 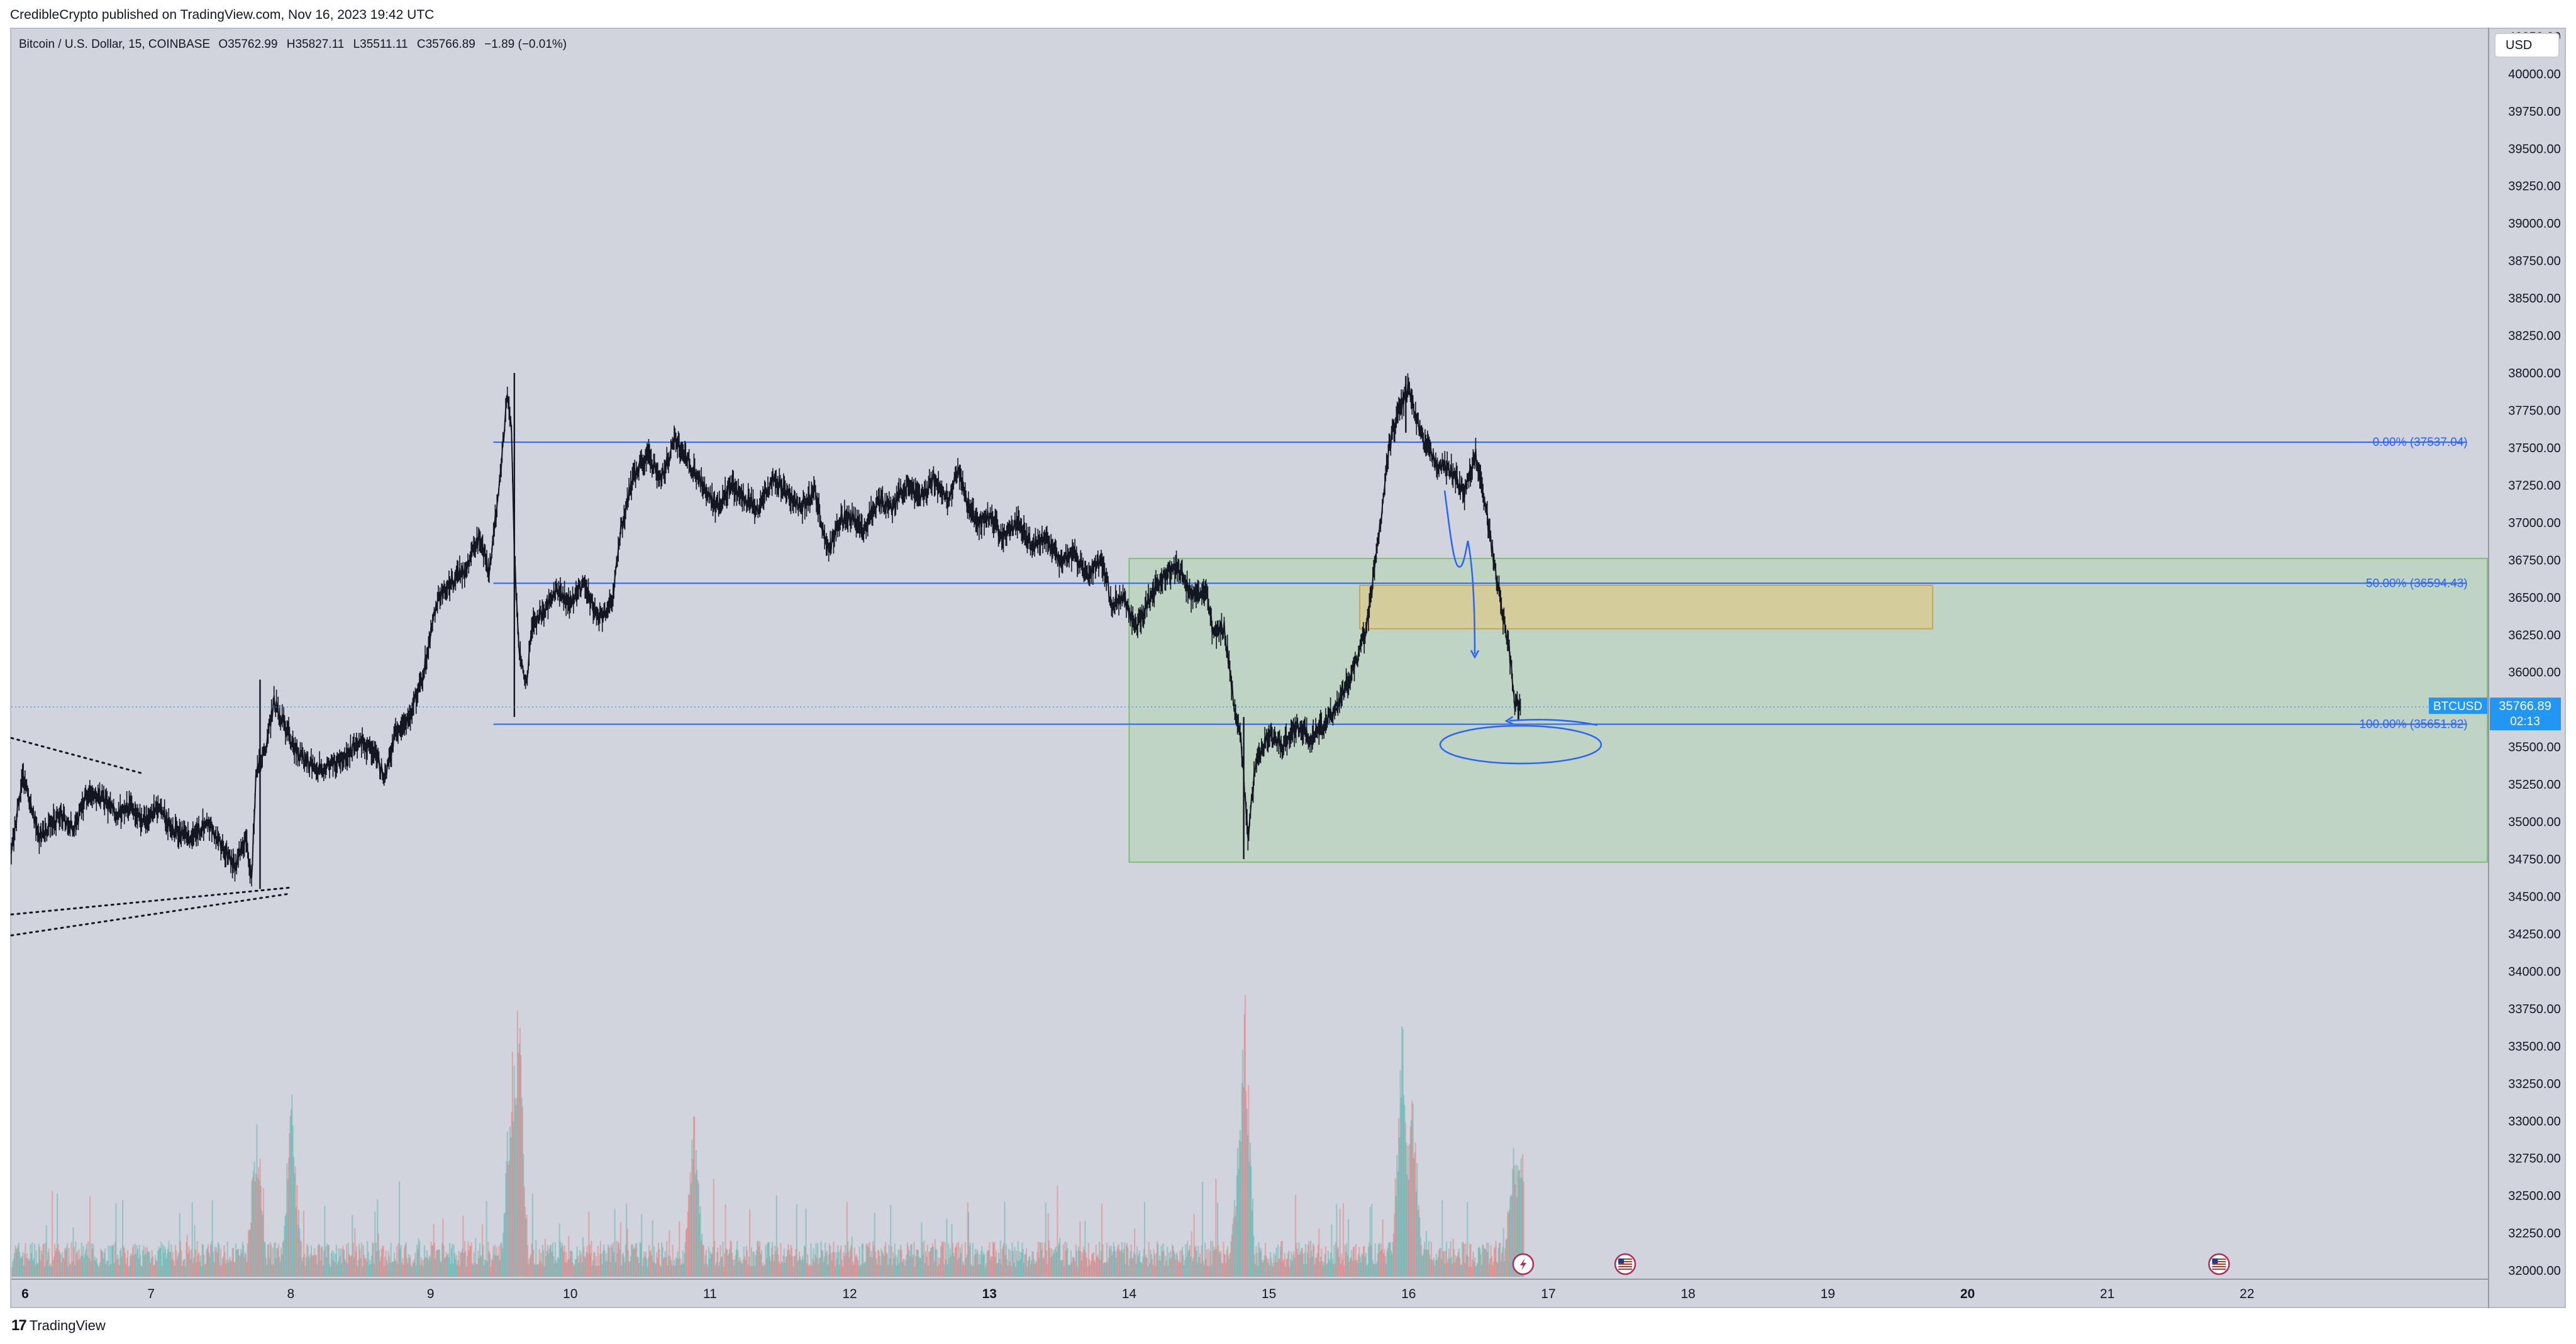 I want to click on annotations, so click(x=1520, y=627).